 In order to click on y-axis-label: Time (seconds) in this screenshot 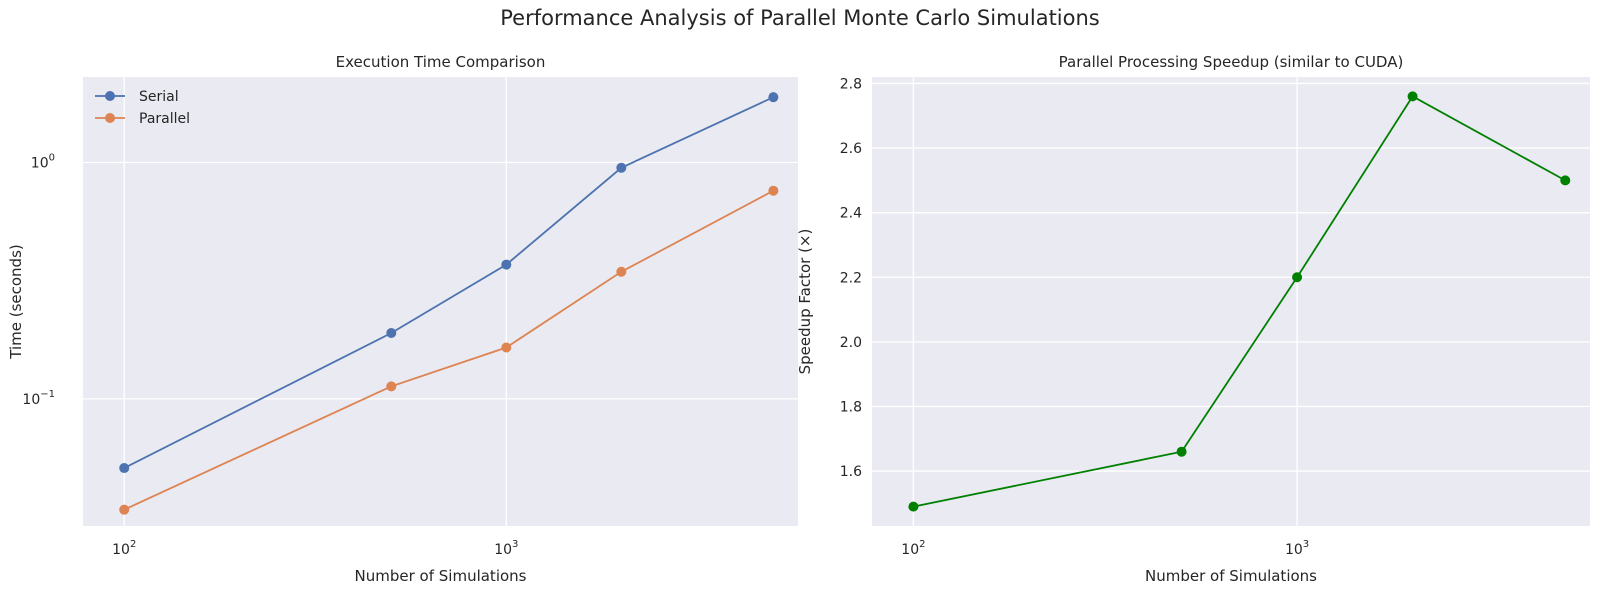, I will do `click(16, 302)`.